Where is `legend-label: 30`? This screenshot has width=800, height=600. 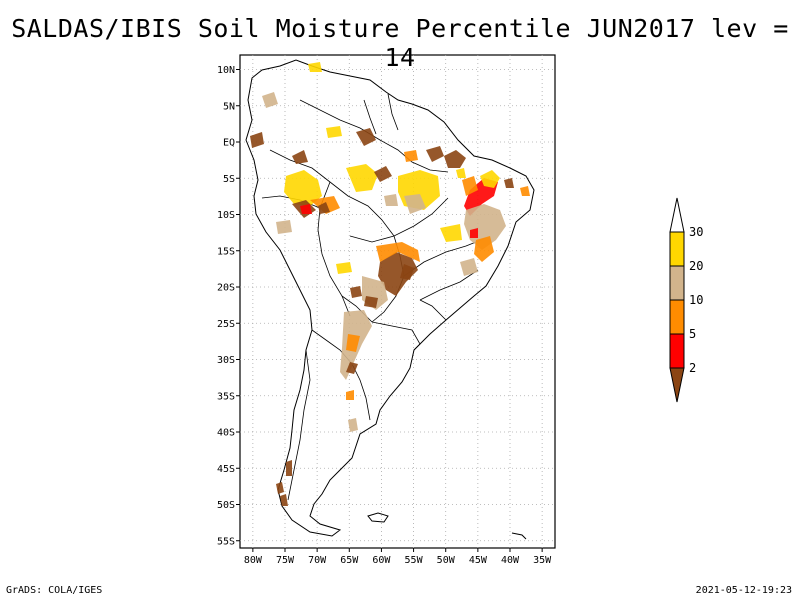
legend-label: 30 is located at coordinates (696, 232).